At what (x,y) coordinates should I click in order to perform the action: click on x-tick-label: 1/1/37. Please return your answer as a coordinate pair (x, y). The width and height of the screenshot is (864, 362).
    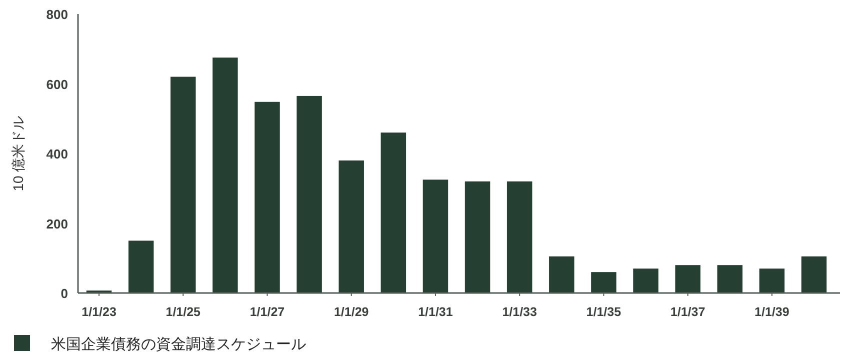
    Looking at the image, I should click on (688, 312).